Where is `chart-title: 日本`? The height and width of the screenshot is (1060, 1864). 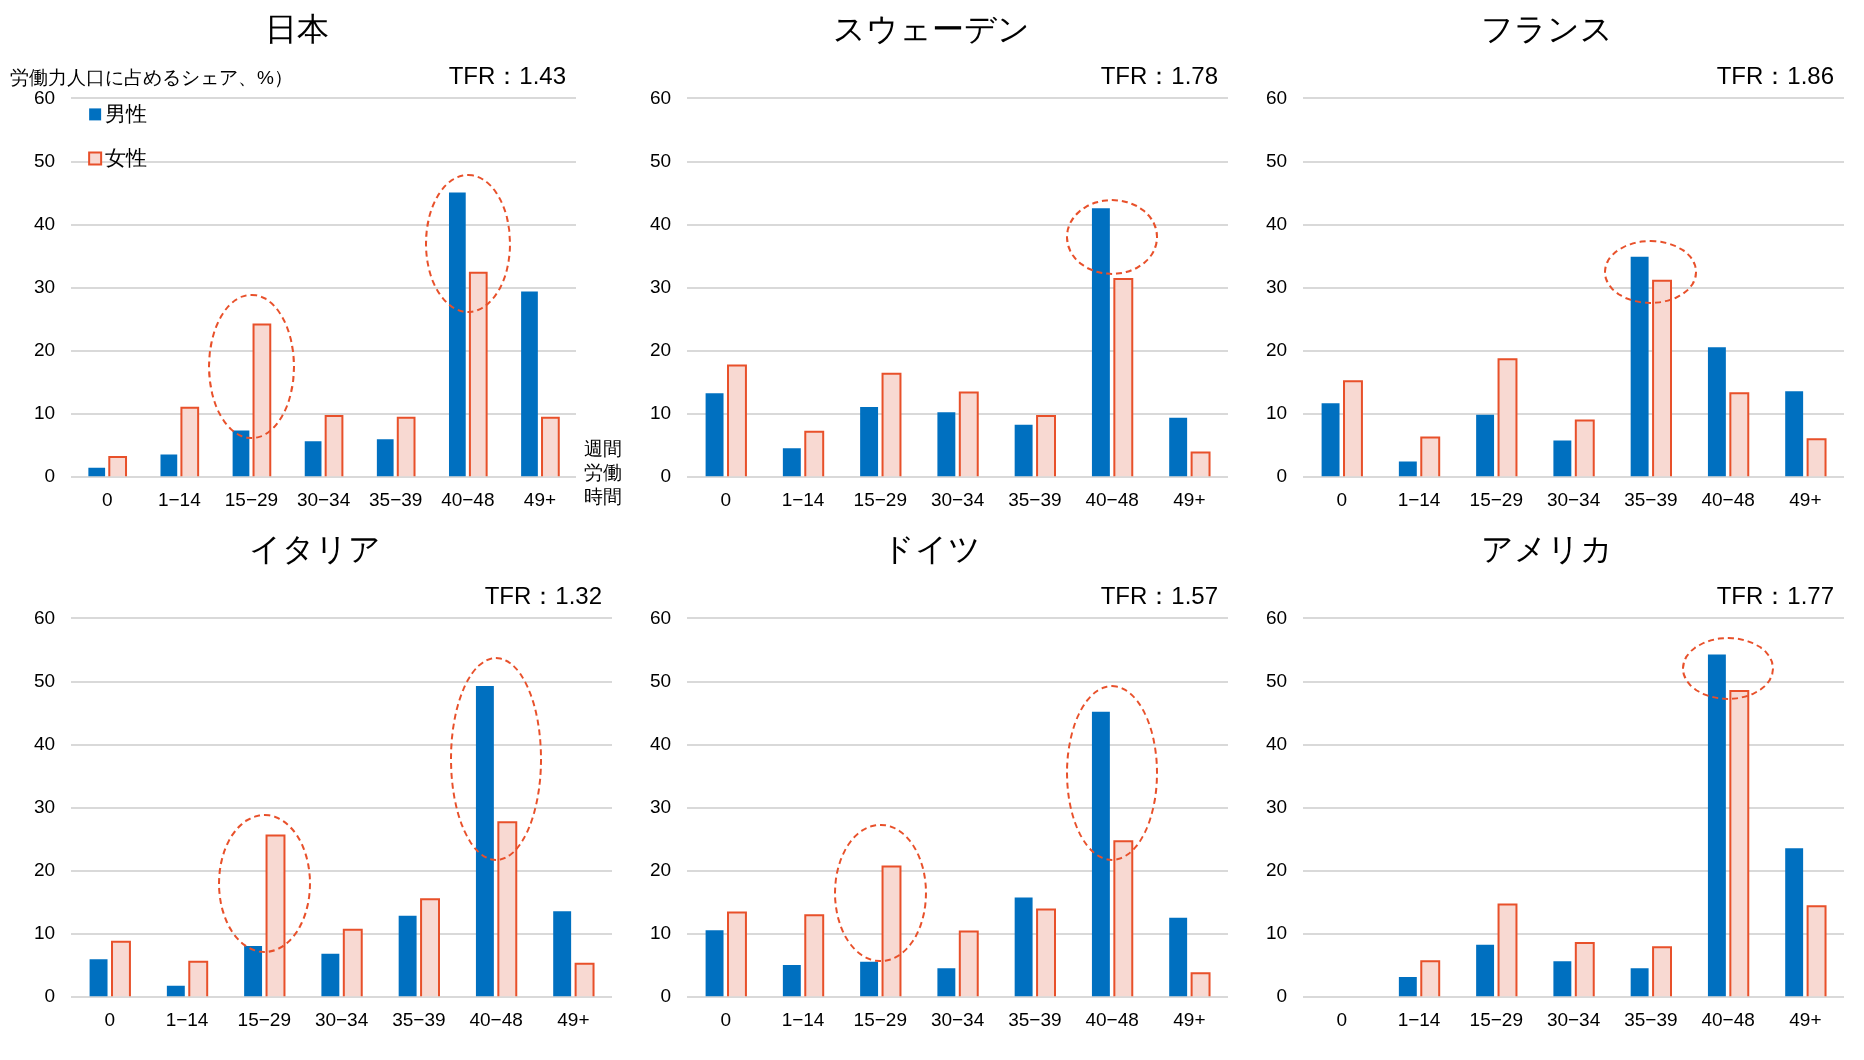 chart-title: 日本 is located at coordinates (297, 29).